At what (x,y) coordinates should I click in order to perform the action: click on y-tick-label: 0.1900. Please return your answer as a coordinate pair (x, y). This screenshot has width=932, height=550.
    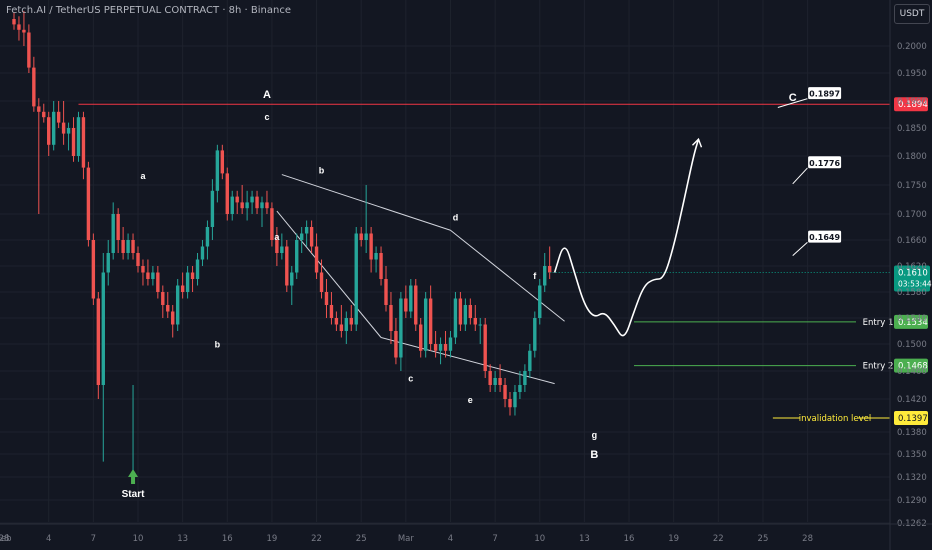
    Looking at the image, I should click on (912, 102).